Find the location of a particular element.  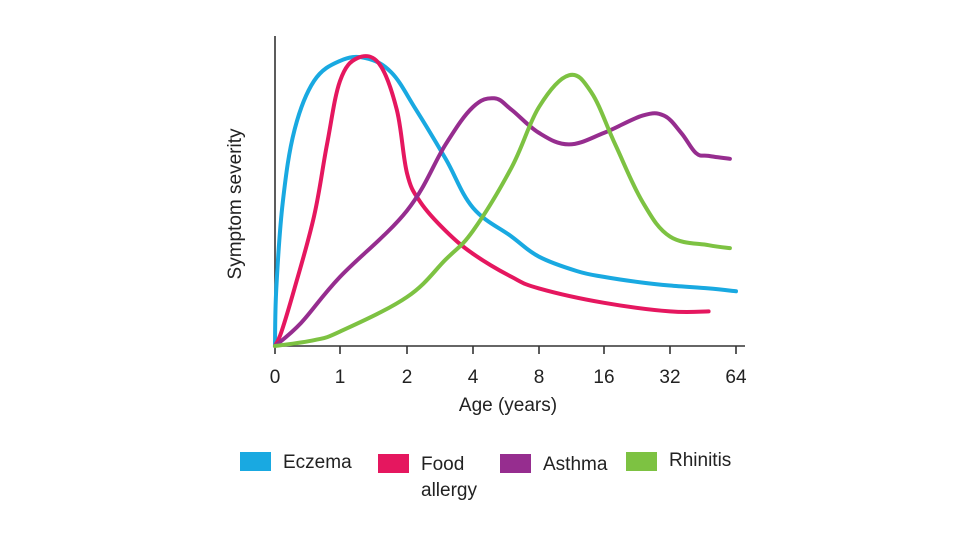

x-tick-label-64: 64 is located at coordinates (736, 377).